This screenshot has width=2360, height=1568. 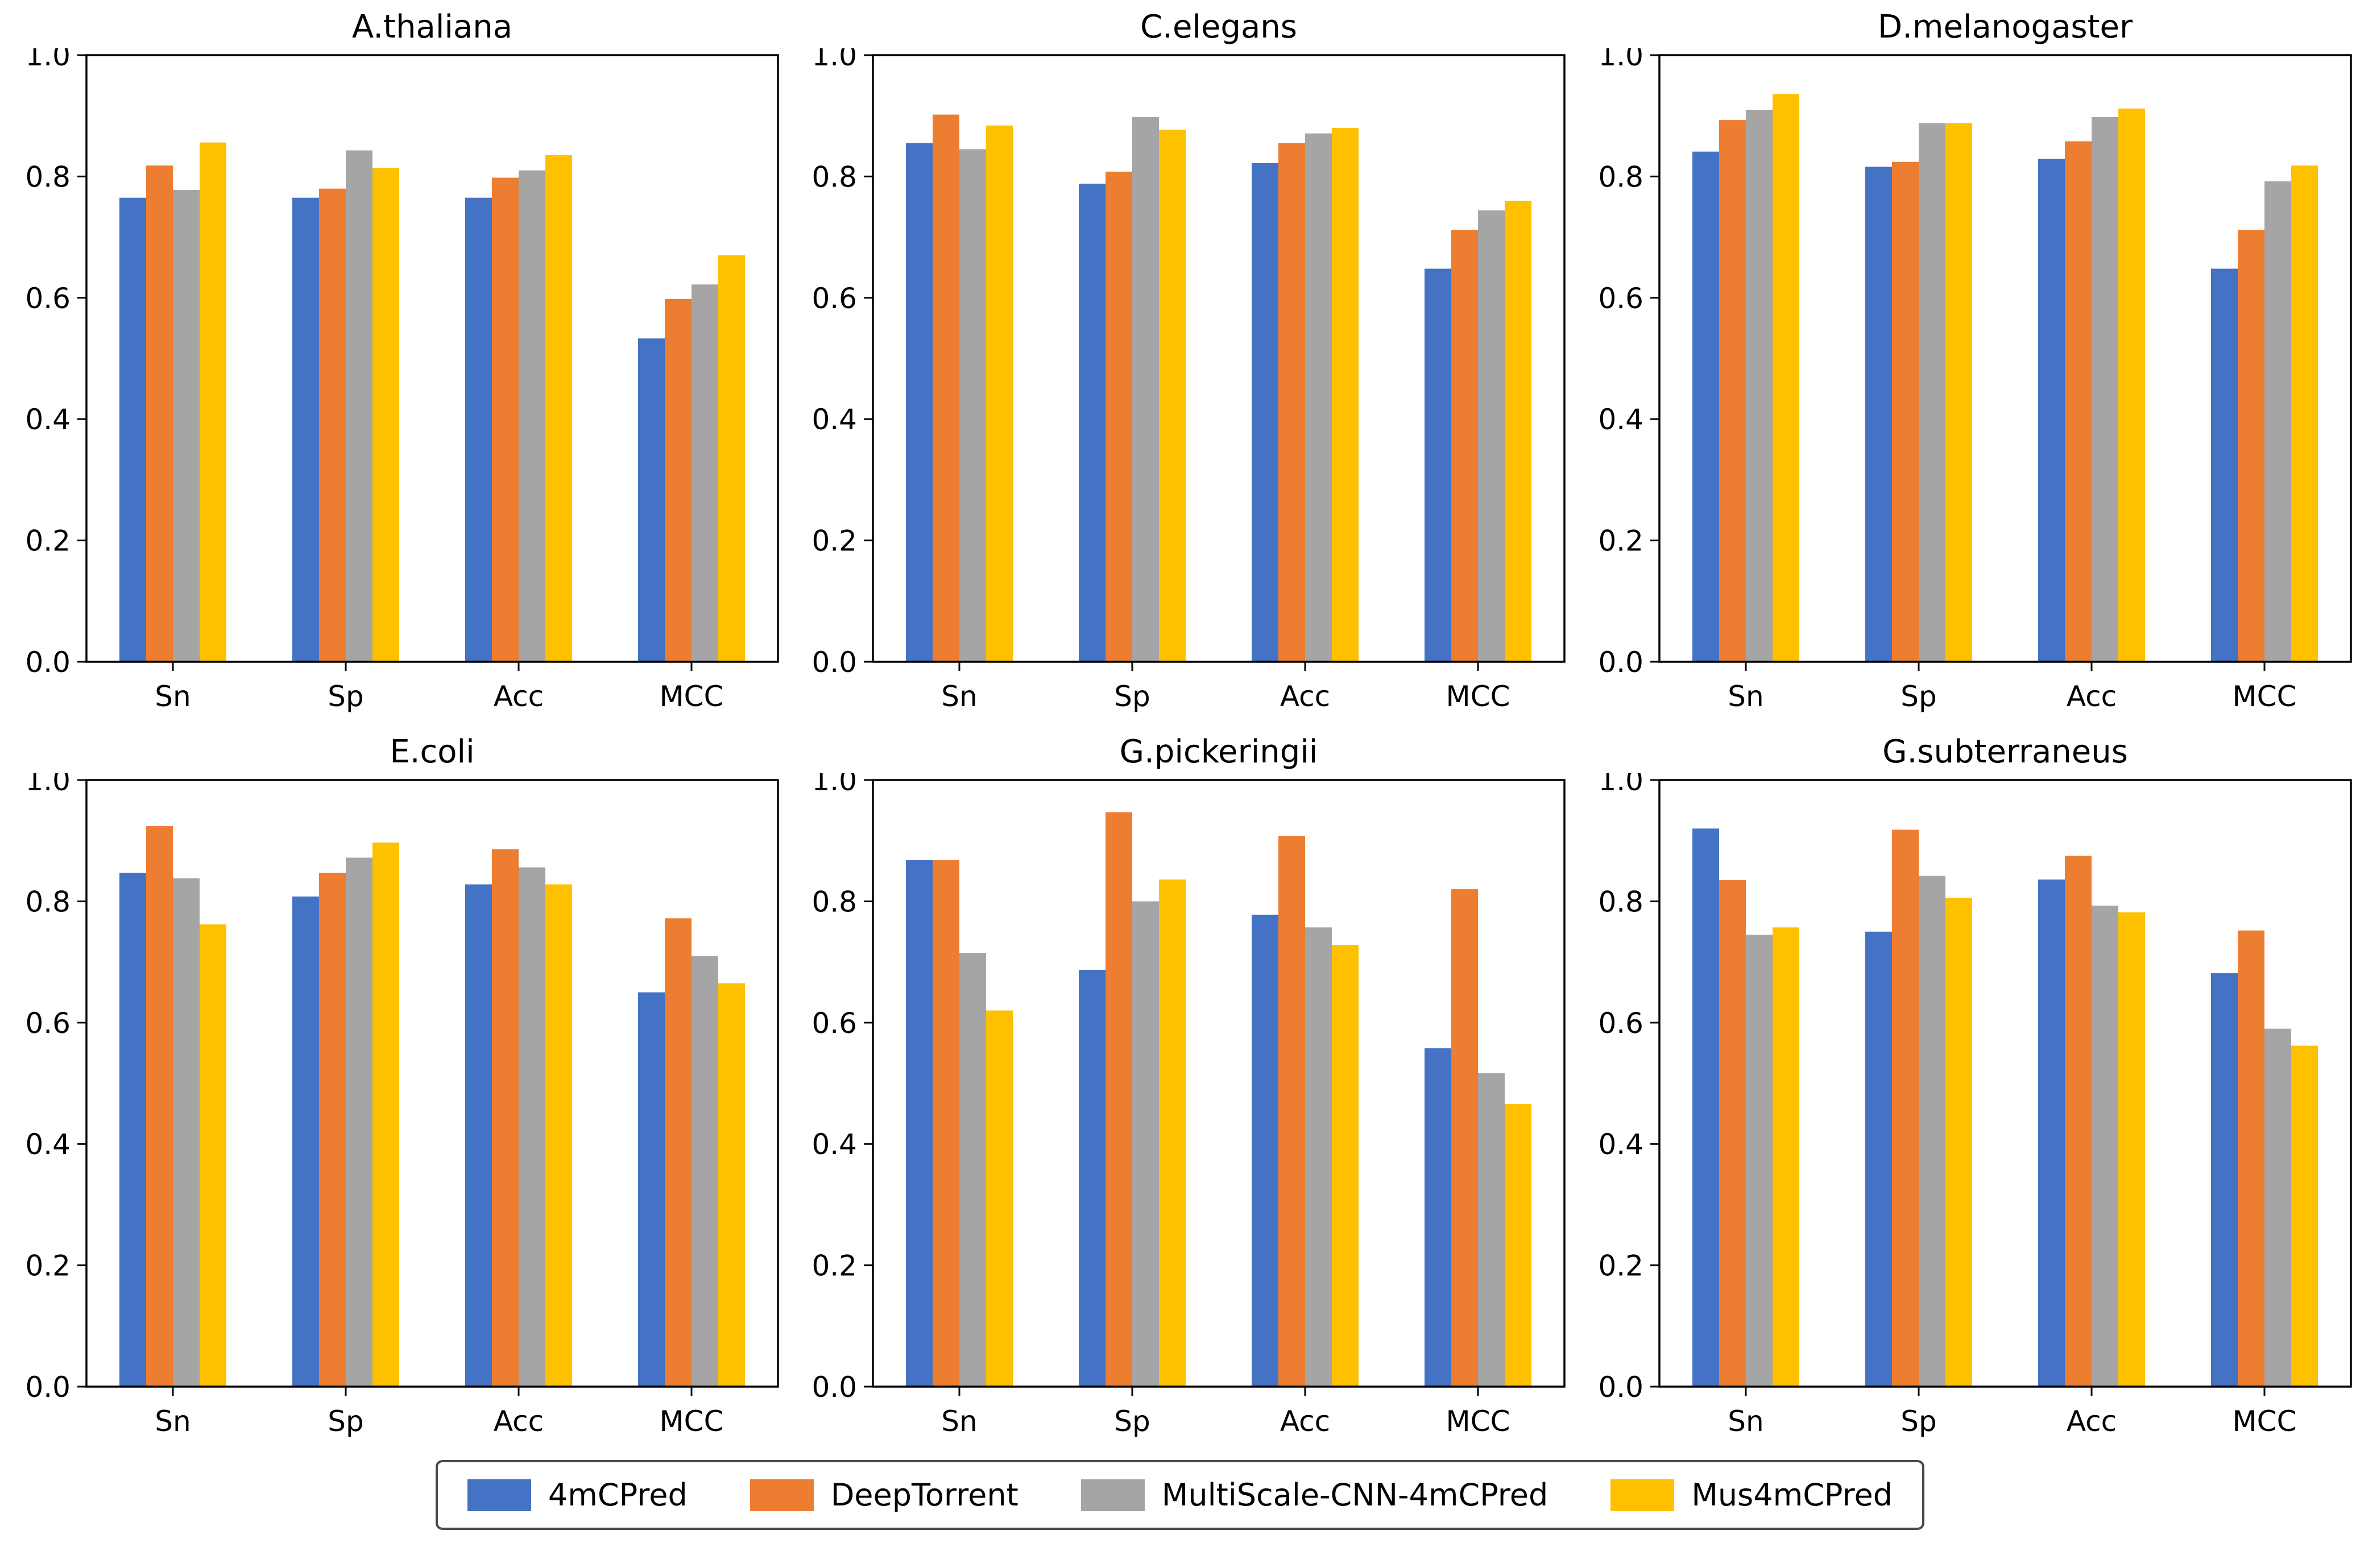 I want to click on legend-label: 4mCPred, so click(x=618, y=1495).